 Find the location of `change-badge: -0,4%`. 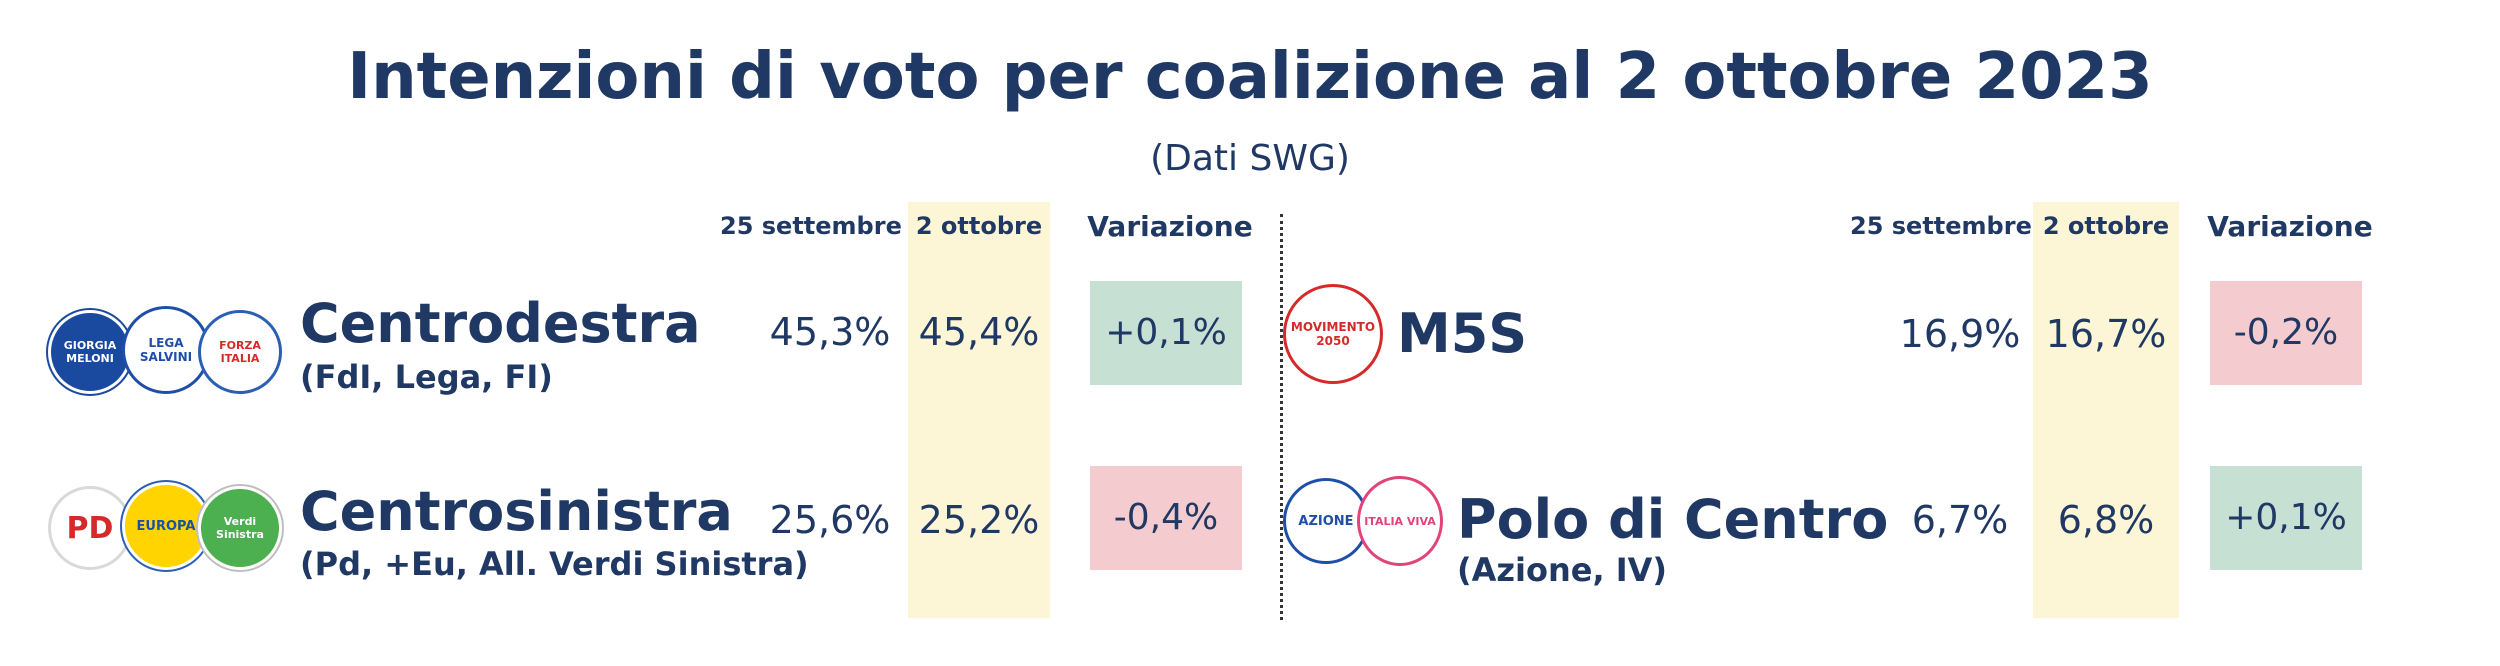

change-badge: -0,4% is located at coordinates (1166, 518).